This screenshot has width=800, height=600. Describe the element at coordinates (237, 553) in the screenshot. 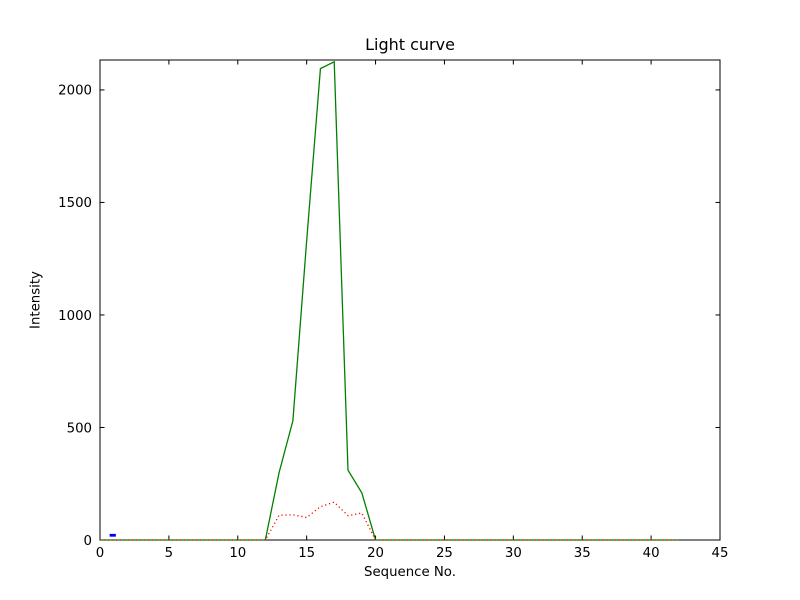

I see `x-tick-label: 10` at that location.